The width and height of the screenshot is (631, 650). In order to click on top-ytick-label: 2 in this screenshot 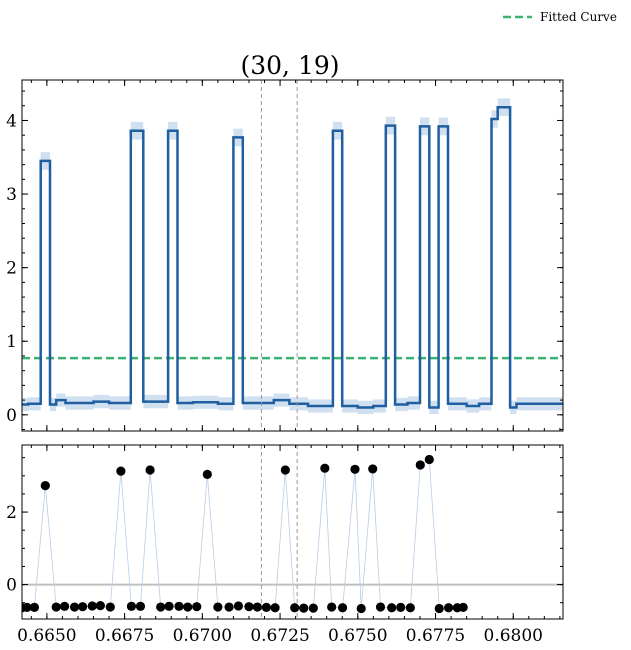, I will do `click(11, 269)`.